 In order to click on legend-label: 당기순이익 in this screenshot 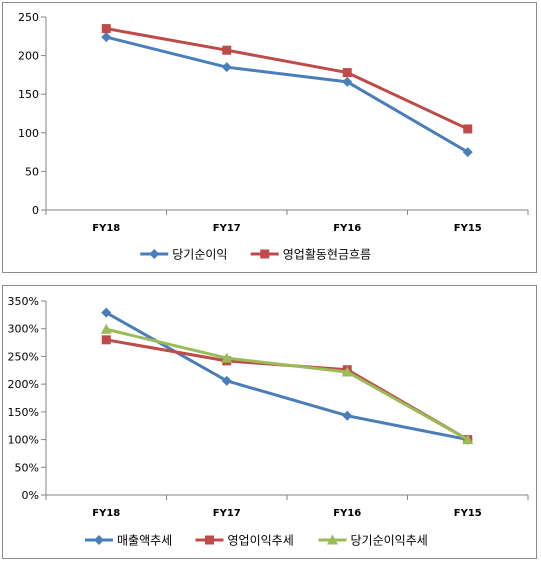, I will do `click(199, 255)`.